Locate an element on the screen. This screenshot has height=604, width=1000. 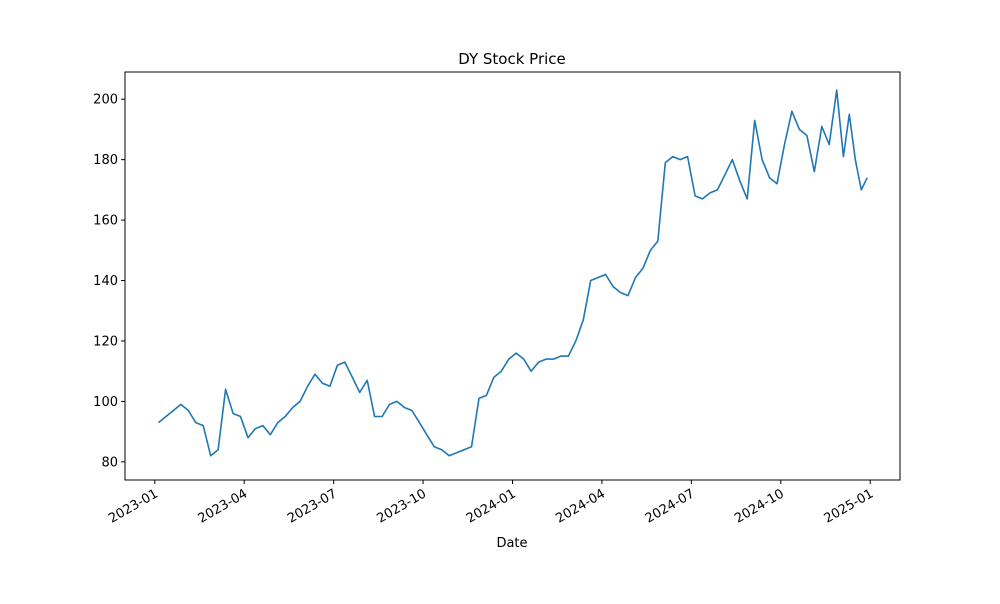
x-tick-label: 2023-04 is located at coordinates (223, 506).